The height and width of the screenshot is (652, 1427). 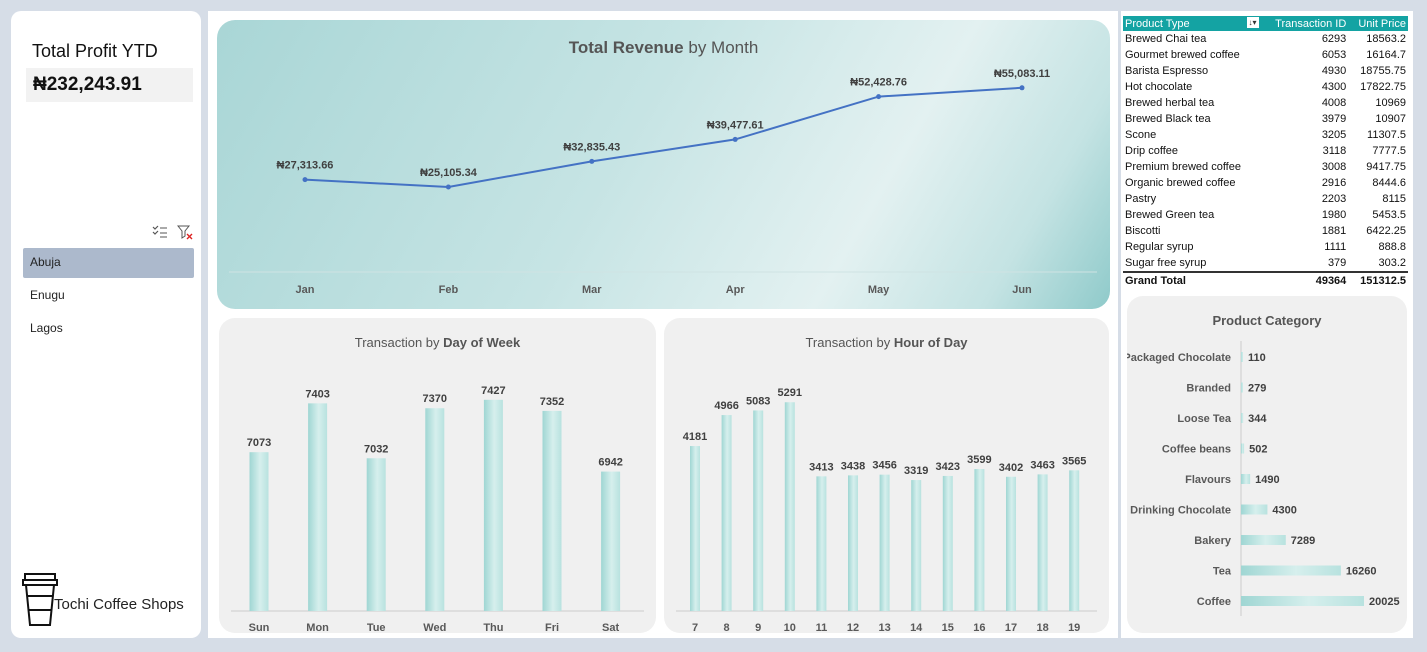 What do you see at coordinates (435, 399) in the screenshot?
I see `dow-data-label: 7370` at bounding box center [435, 399].